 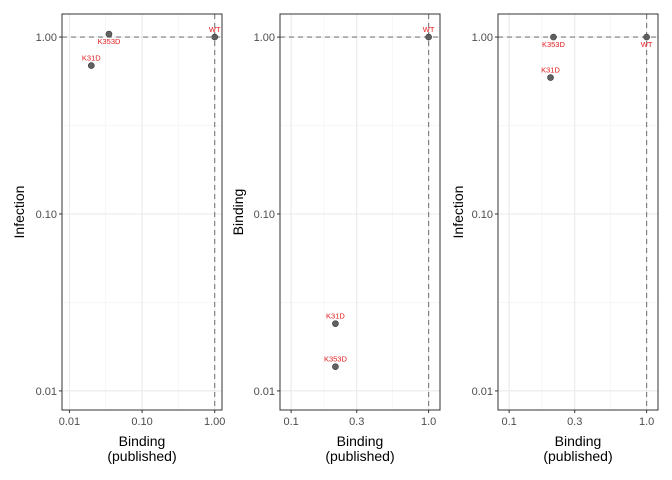 I want to click on x-tick-label: 0.10, so click(x=141, y=422).